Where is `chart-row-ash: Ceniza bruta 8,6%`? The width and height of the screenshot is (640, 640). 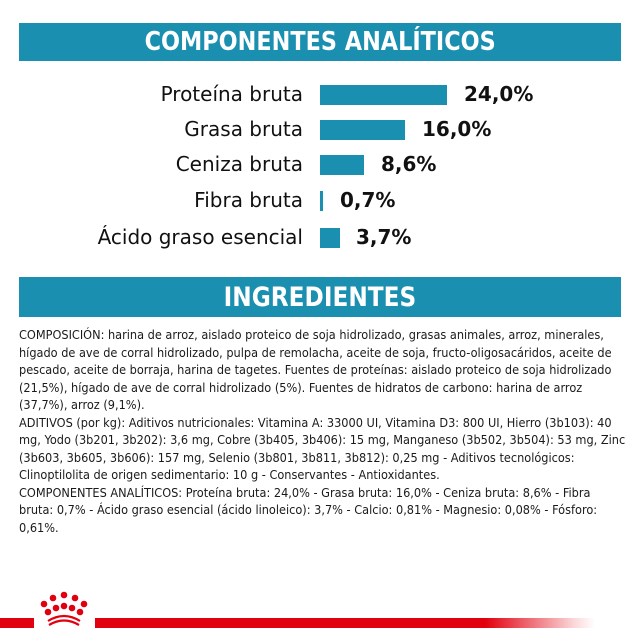
chart-row-ash: Ceniza bruta 8,6% is located at coordinates (320, 164).